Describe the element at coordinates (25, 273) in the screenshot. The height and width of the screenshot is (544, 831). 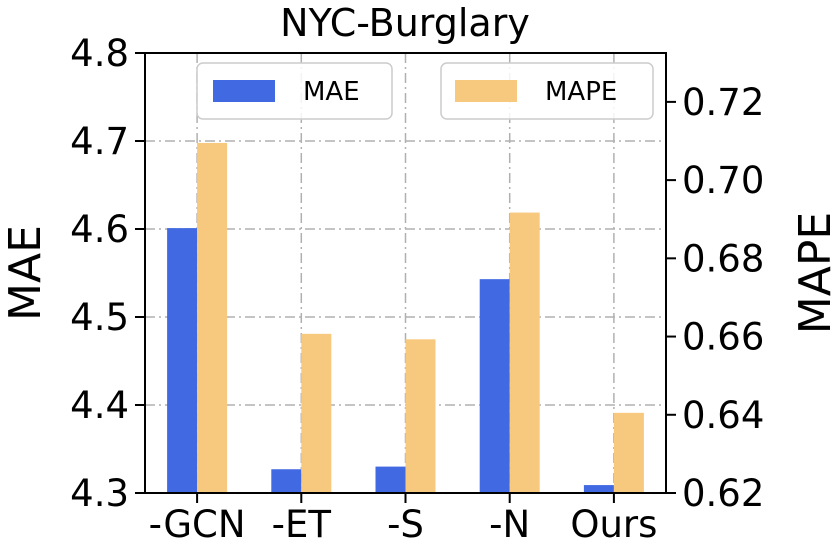
I see `left-axis-title: MAE` at that location.